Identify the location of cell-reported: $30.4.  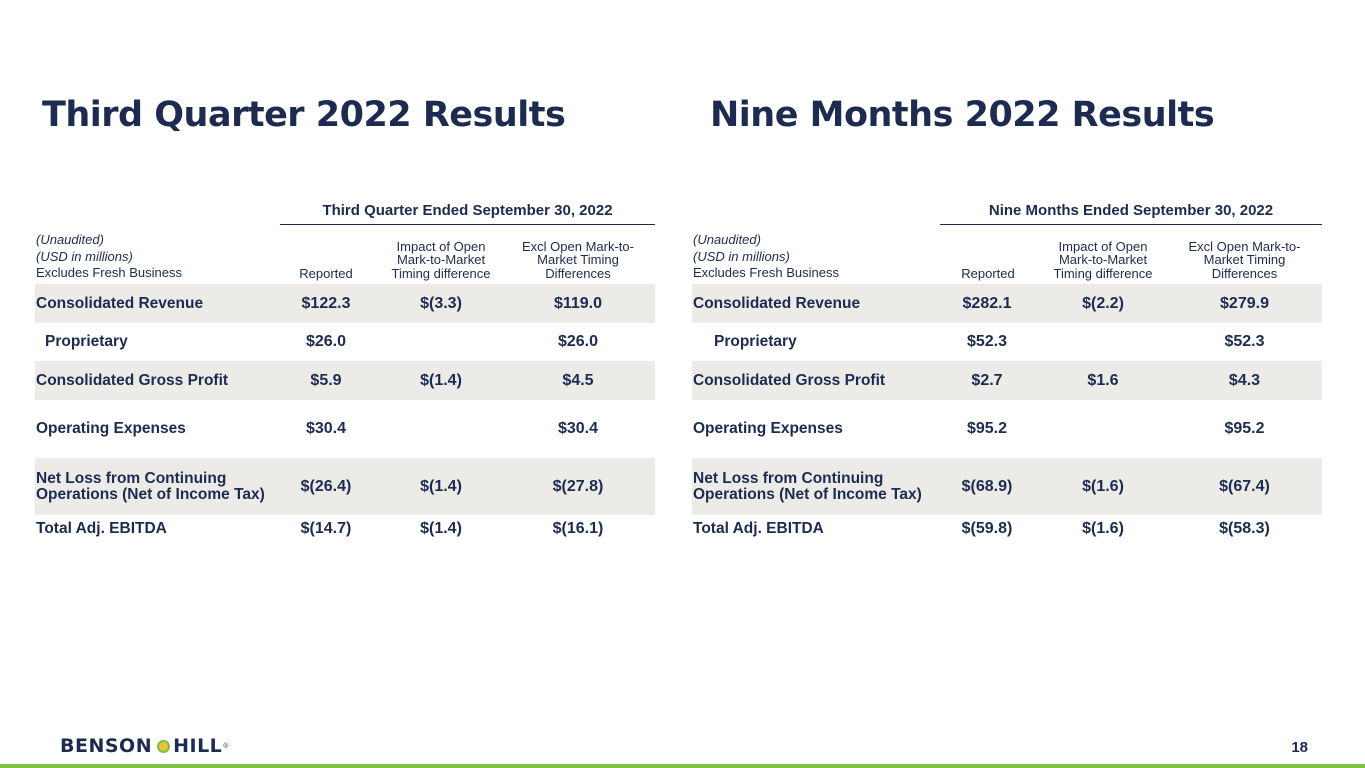
(326, 428).